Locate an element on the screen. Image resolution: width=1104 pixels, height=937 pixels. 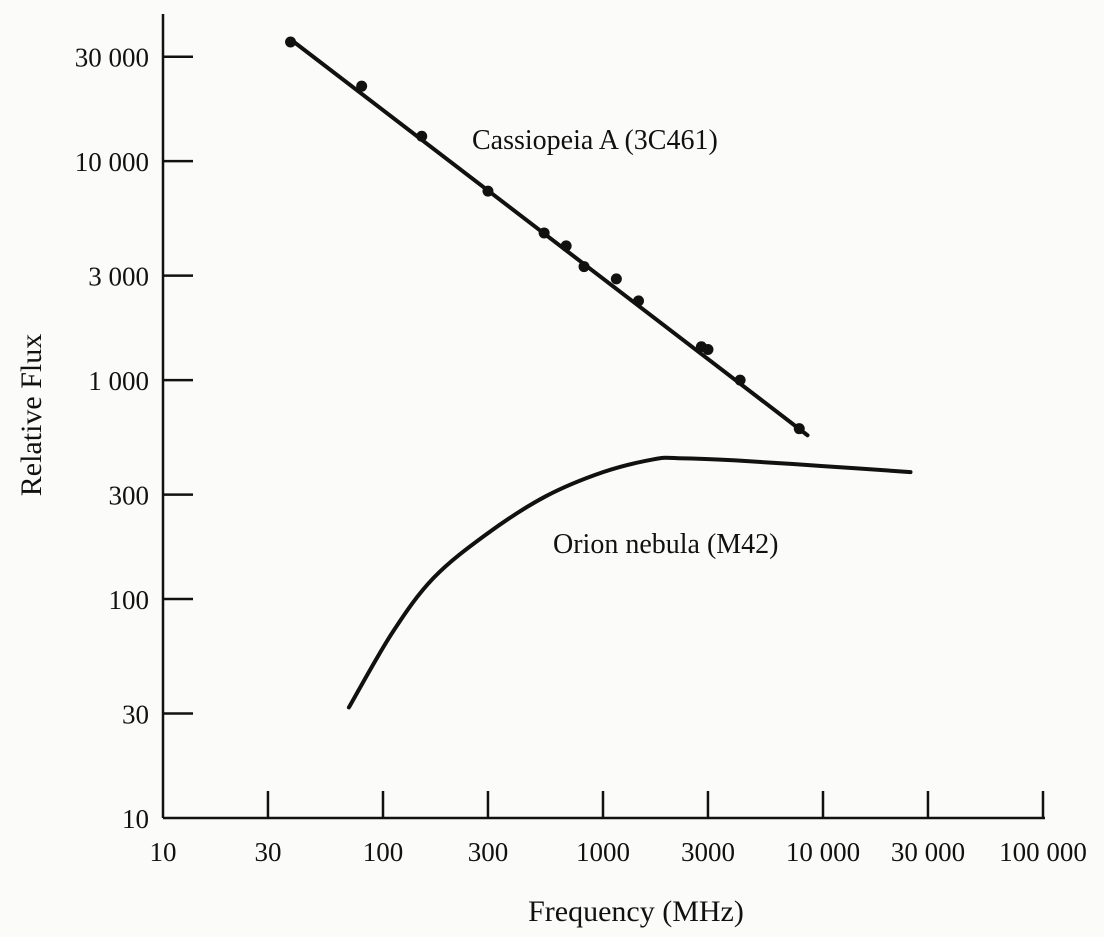
y-tick-label: 30 is located at coordinates (135, 715).